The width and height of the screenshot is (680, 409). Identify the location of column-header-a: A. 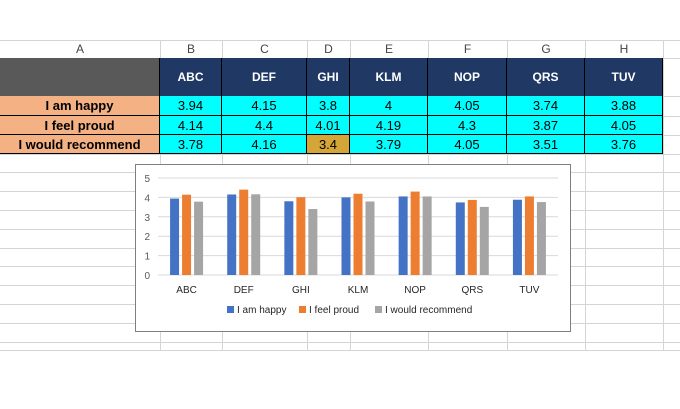
(79, 49).